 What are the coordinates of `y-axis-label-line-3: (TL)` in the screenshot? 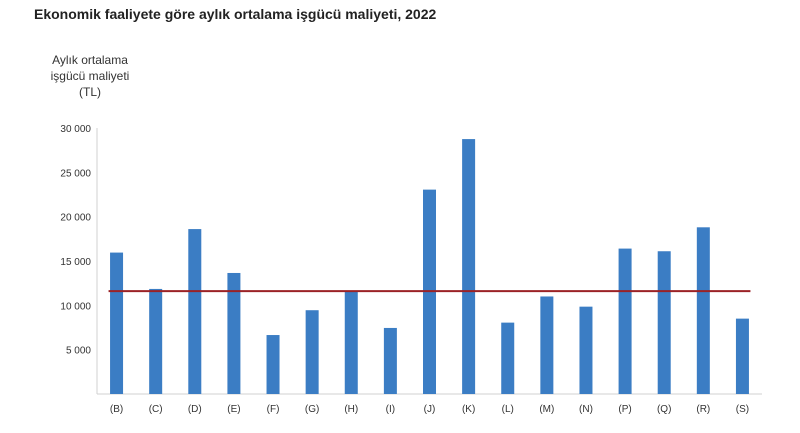 It's located at (90, 92).